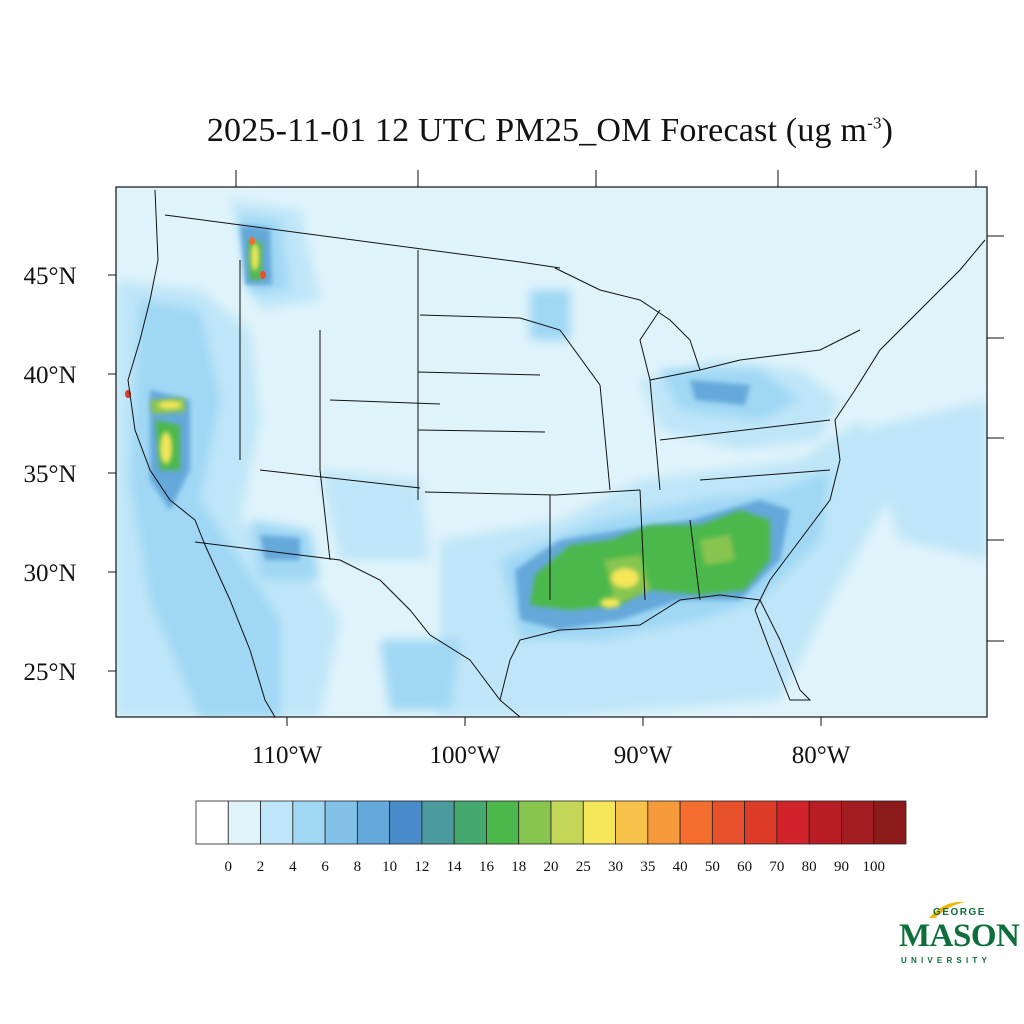 The image size is (1024, 1024). What do you see at coordinates (647, 867) in the screenshot?
I see `colorbar-label: 35` at bounding box center [647, 867].